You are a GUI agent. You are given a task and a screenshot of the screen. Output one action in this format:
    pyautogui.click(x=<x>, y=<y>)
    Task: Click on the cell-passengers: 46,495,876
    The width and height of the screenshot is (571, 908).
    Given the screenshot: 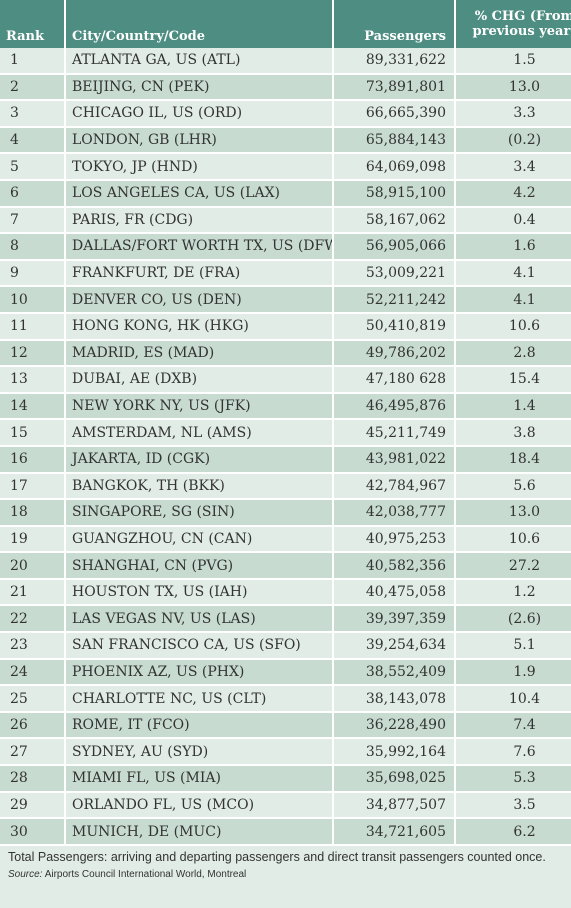 What is the action you would take?
    pyautogui.click(x=394, y=406)
    